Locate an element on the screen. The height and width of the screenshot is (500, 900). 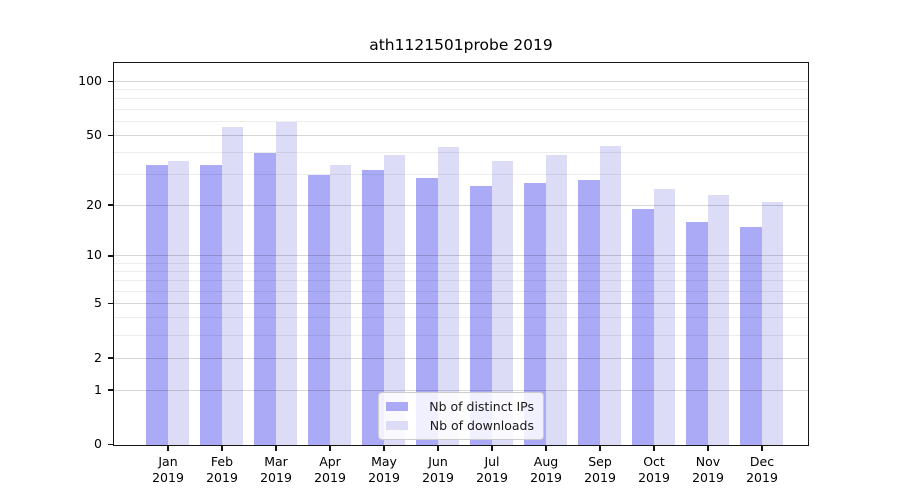
x-tick-label-sep: Sep 2019 is located at coordinates (600, 469).